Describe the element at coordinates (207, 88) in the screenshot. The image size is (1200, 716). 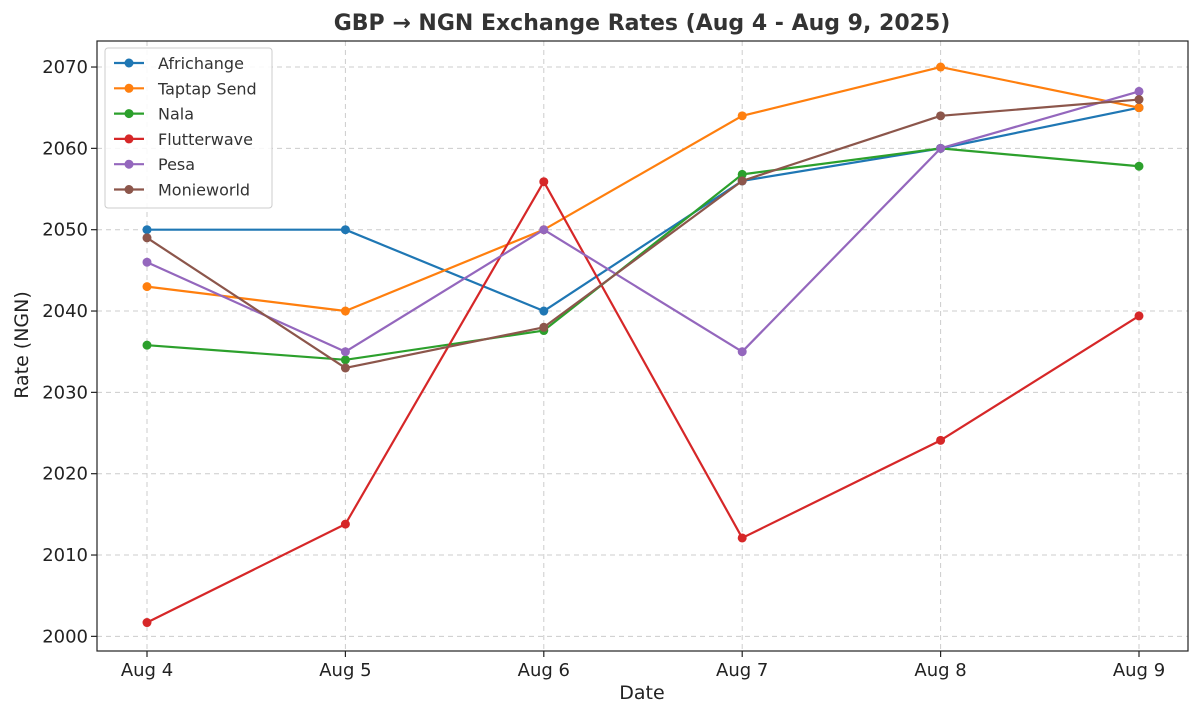
I see `legend-label: Taptap Send` at that location.